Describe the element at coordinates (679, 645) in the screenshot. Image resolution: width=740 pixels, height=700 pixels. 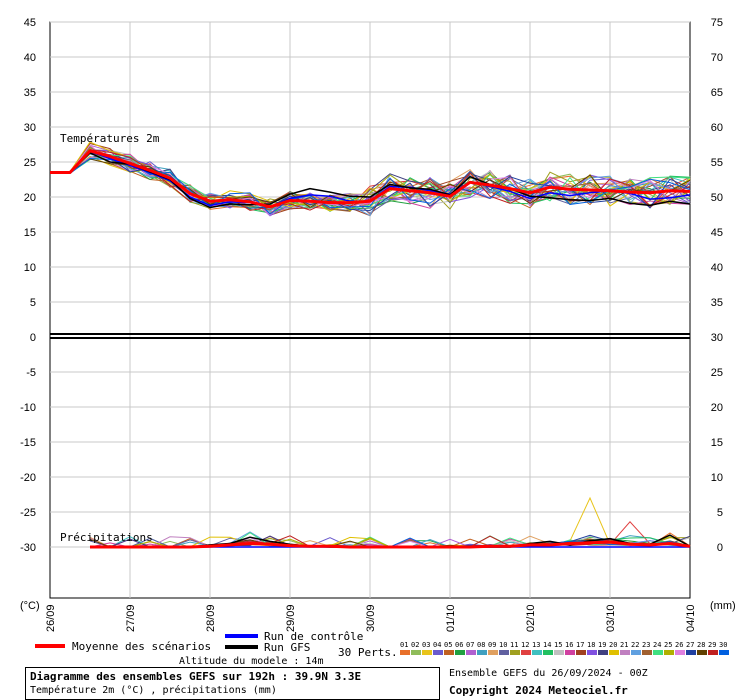
I see `pert-number-26: 26` at that location.